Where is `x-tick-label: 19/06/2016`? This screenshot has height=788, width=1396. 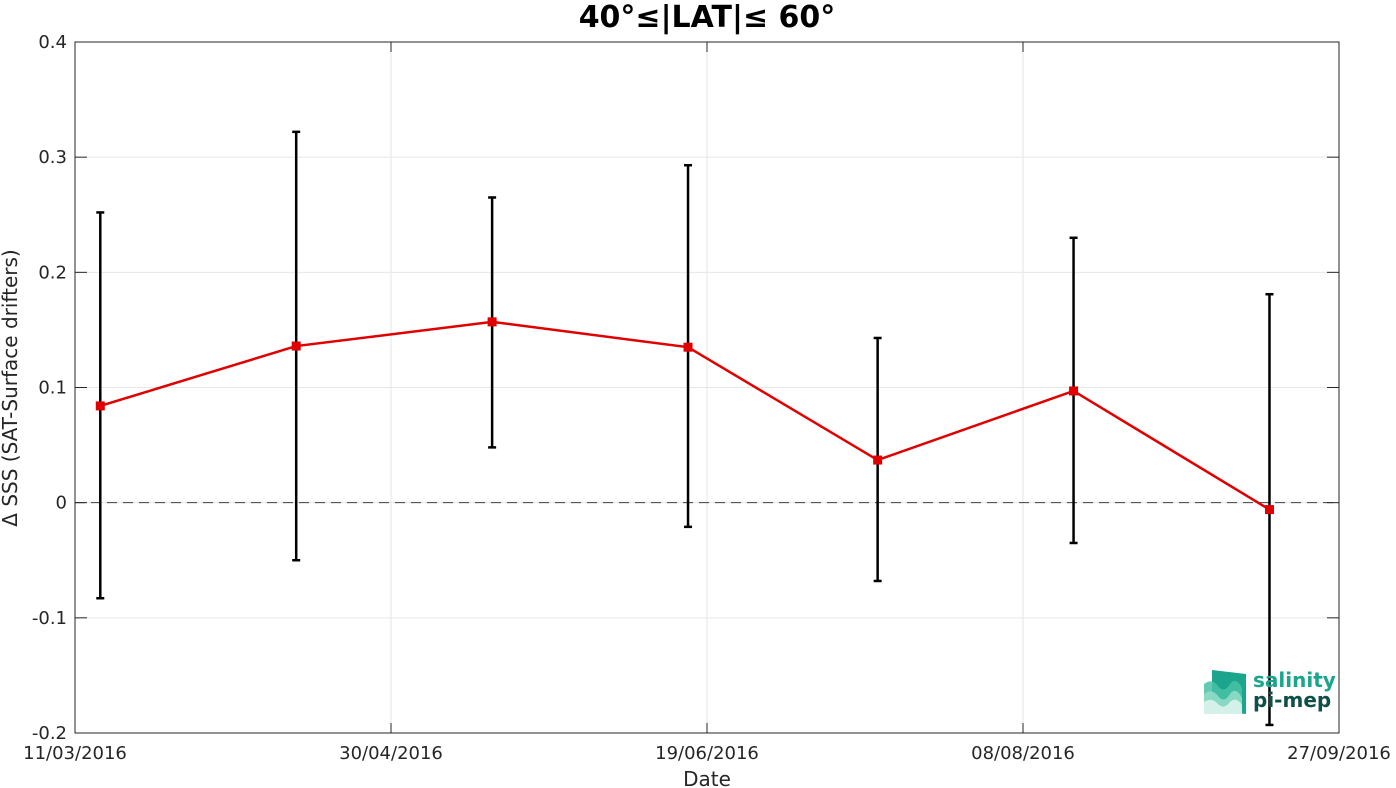 x-tick-label: 19/06/2016 is located at coordinates (707, 753).